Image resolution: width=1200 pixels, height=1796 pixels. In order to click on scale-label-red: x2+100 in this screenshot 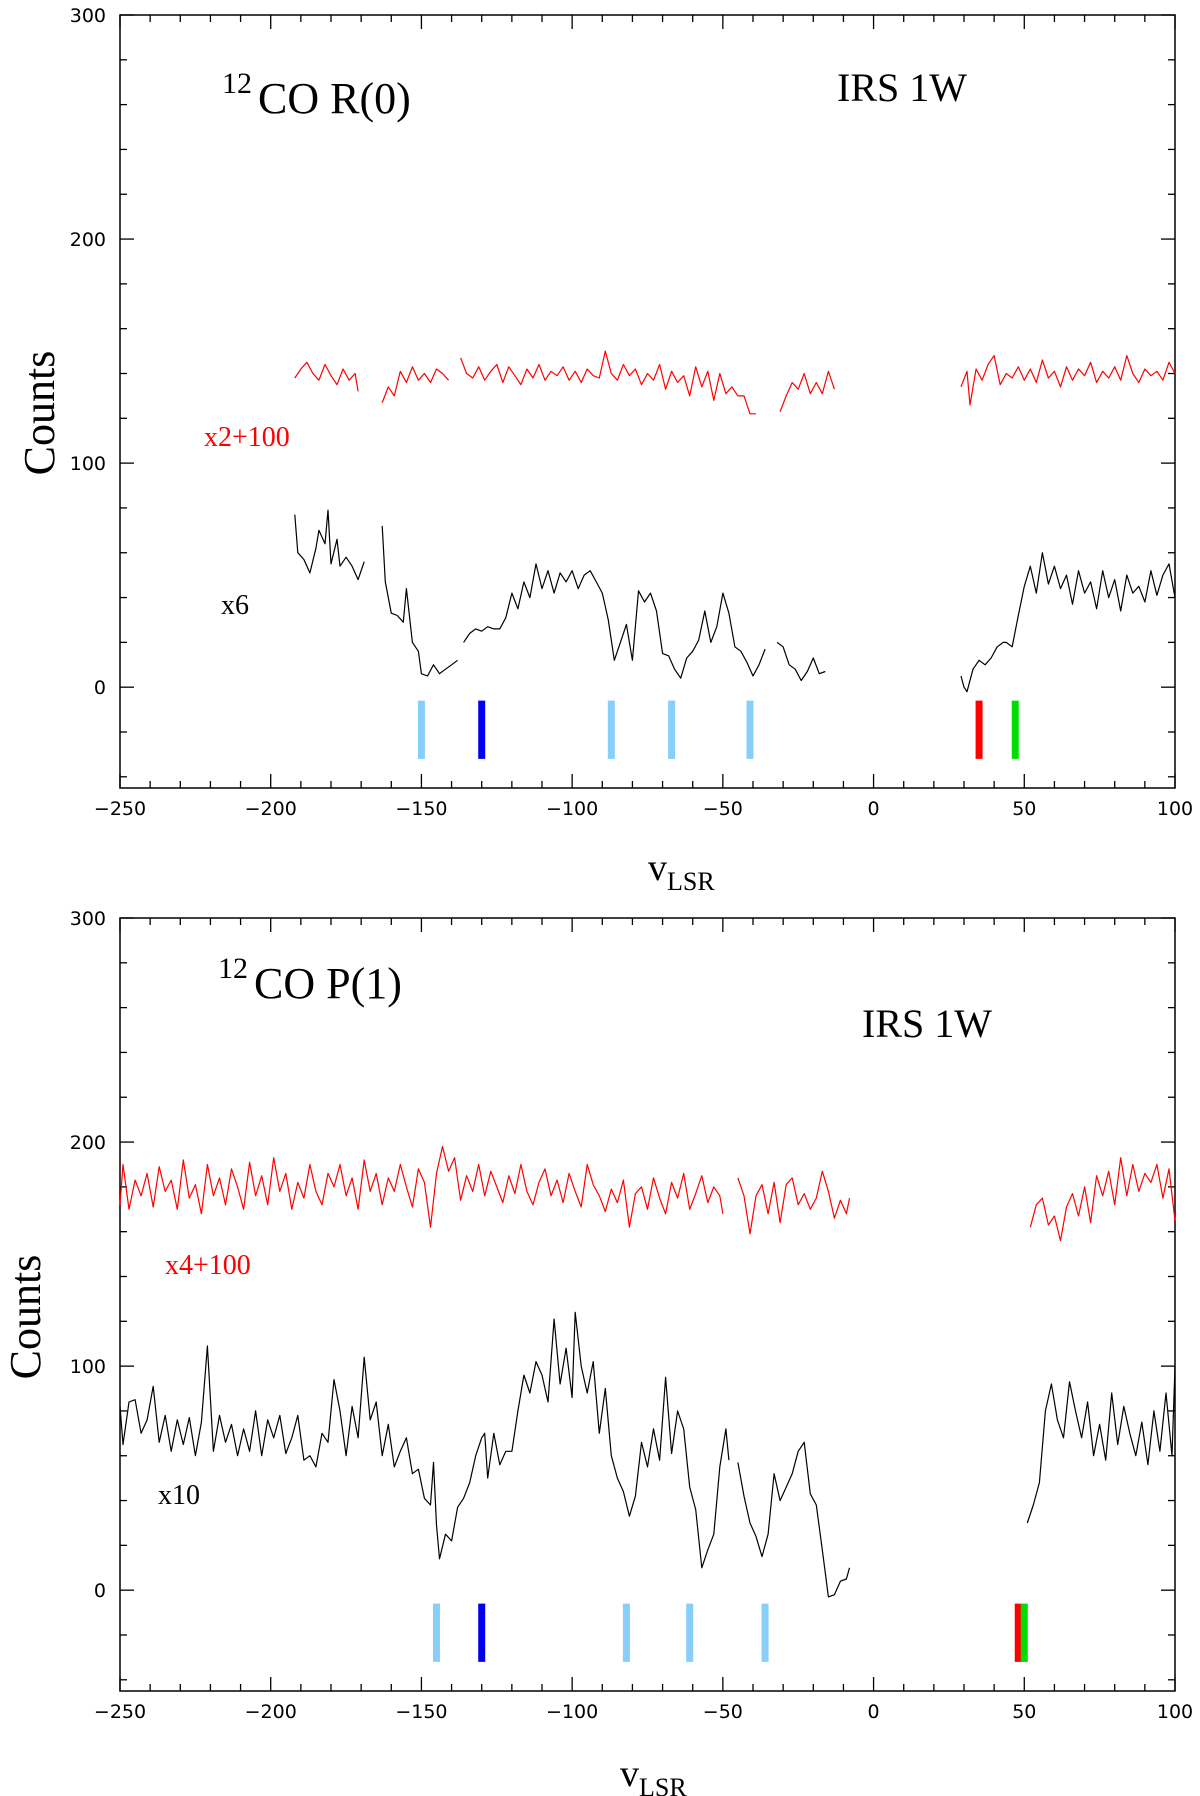, I will do `click(247, 437)`.